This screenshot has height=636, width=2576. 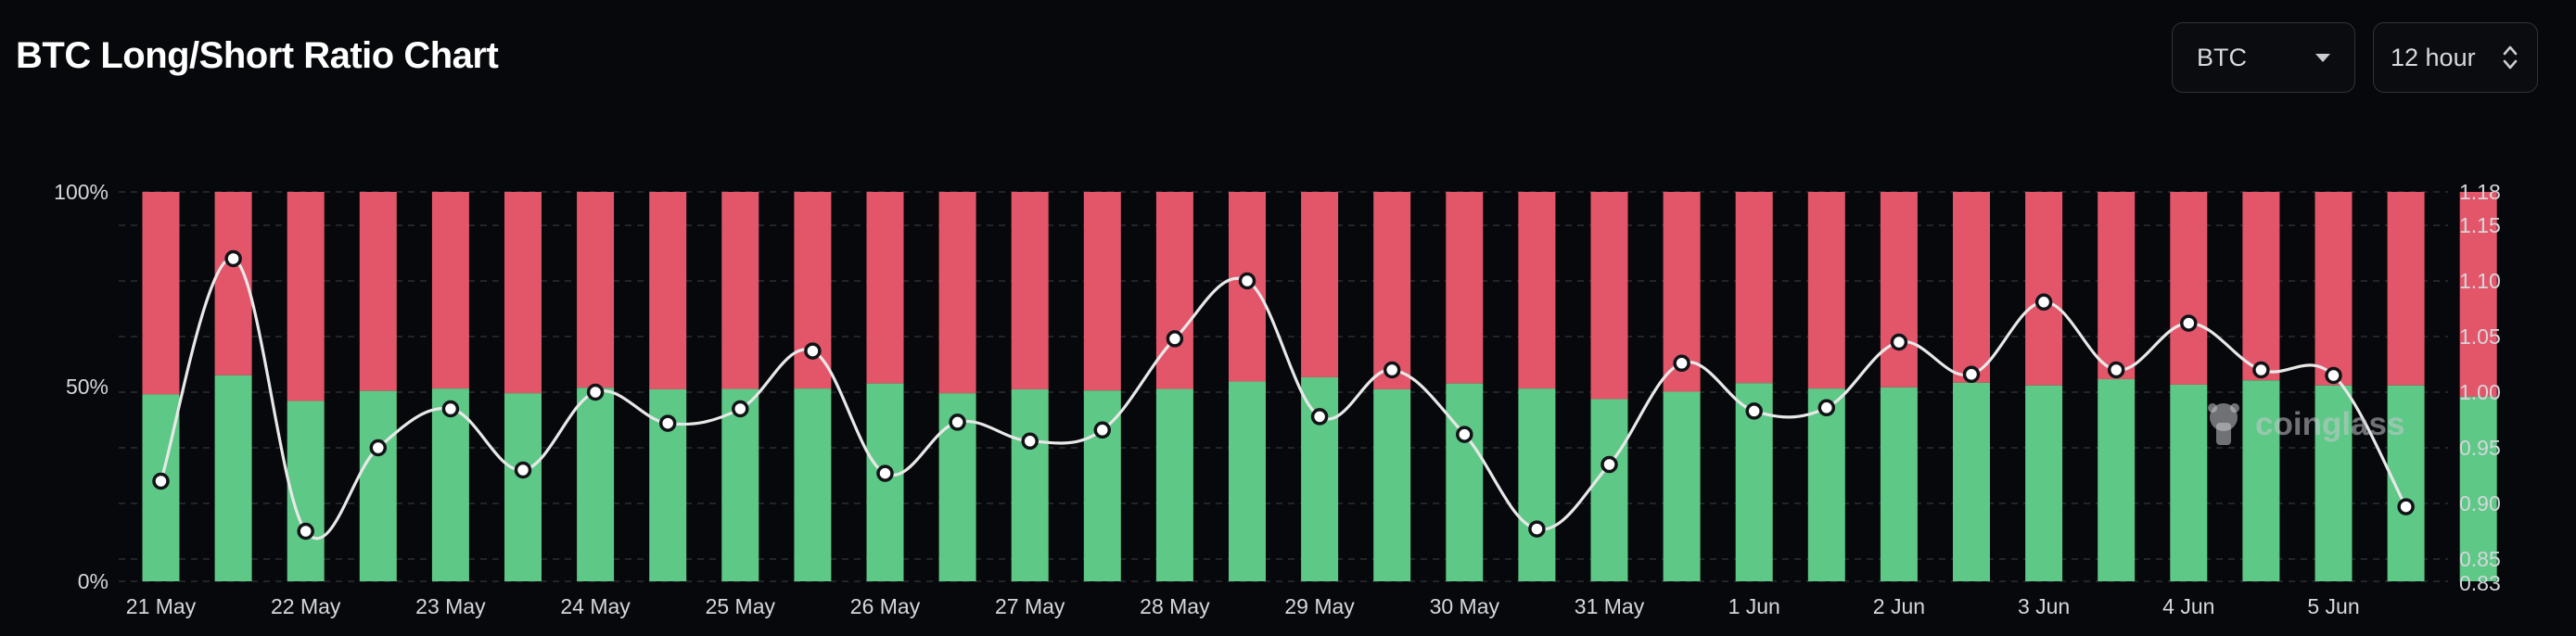 I want to click on y-right-tick-label: 0.85, so click(x=2480, y=559).